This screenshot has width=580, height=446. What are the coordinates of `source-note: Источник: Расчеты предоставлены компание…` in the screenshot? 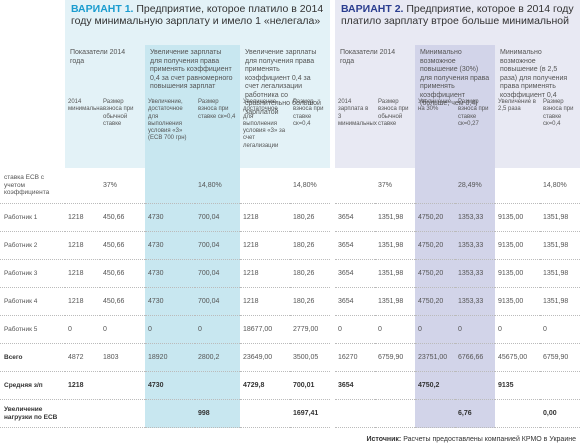 It's located at (471, 439).